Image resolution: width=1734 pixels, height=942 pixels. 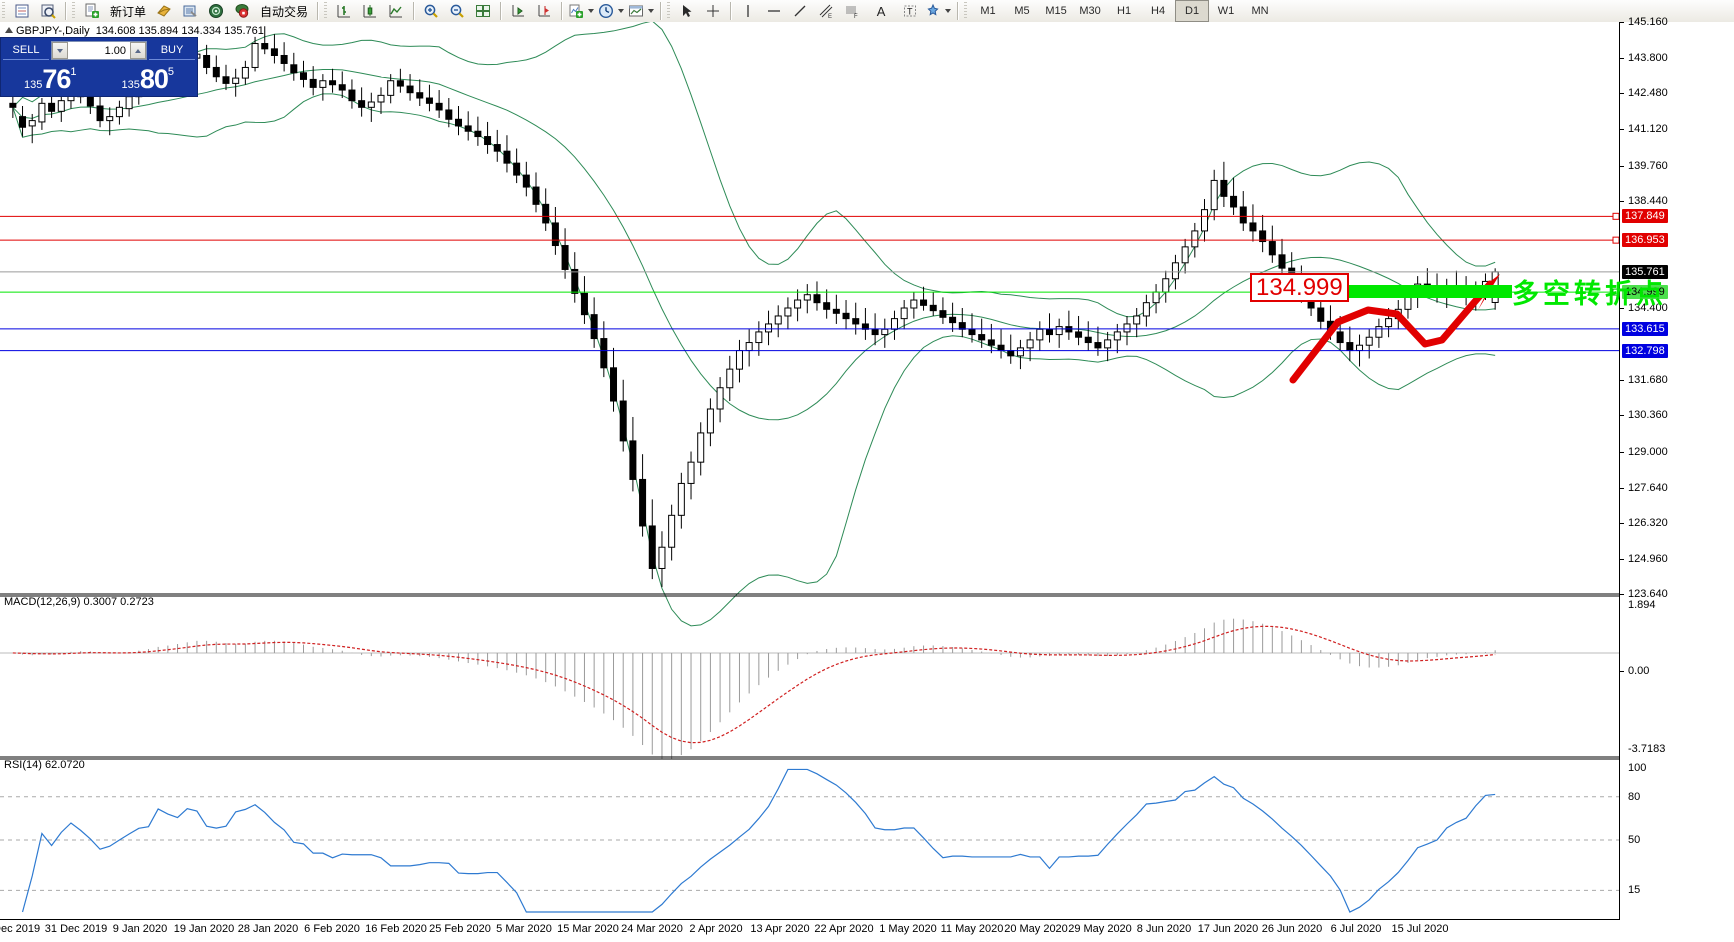 I want to click on time-tick: 16 Feb 2020, so click(x=396, y=929).